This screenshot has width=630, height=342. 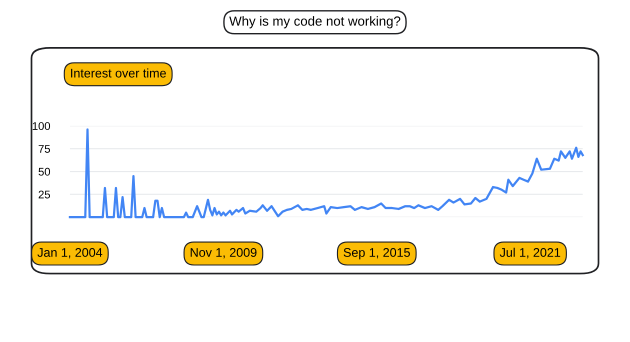 I want to click on y-tick-label: 75, so click(x=44, y=149).